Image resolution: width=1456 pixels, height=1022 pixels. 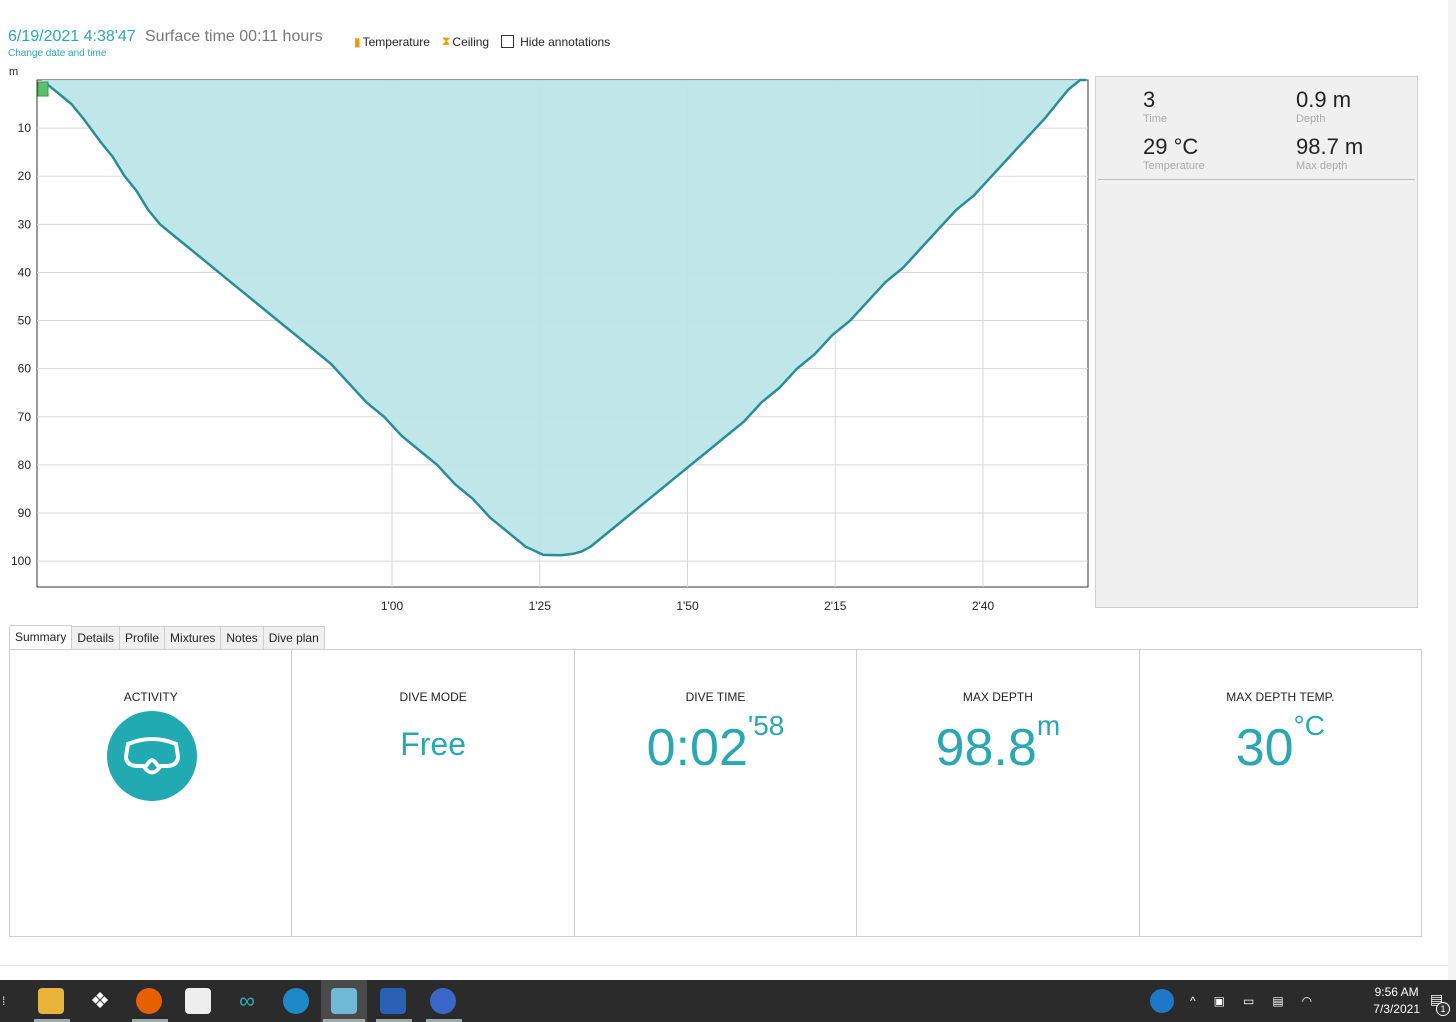 I want to click on wifi-icon: ◠, so click(x=1307, y=1001).